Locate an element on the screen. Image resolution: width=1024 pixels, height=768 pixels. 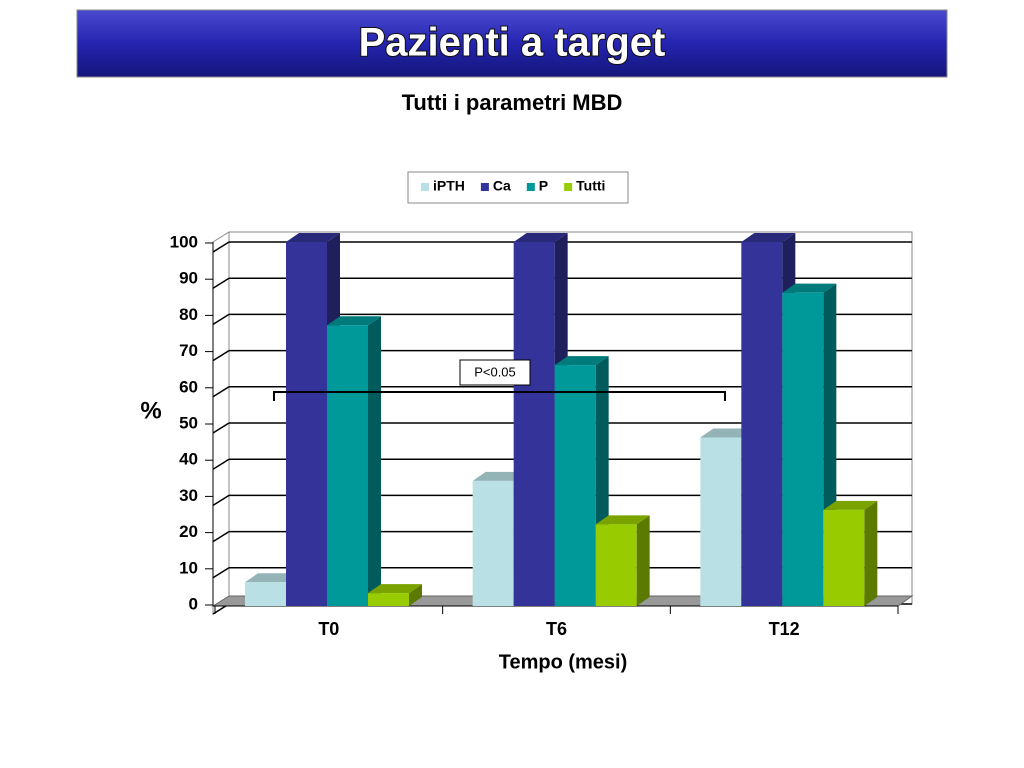
y-axis-label: % is located at coordinates (150, 410).